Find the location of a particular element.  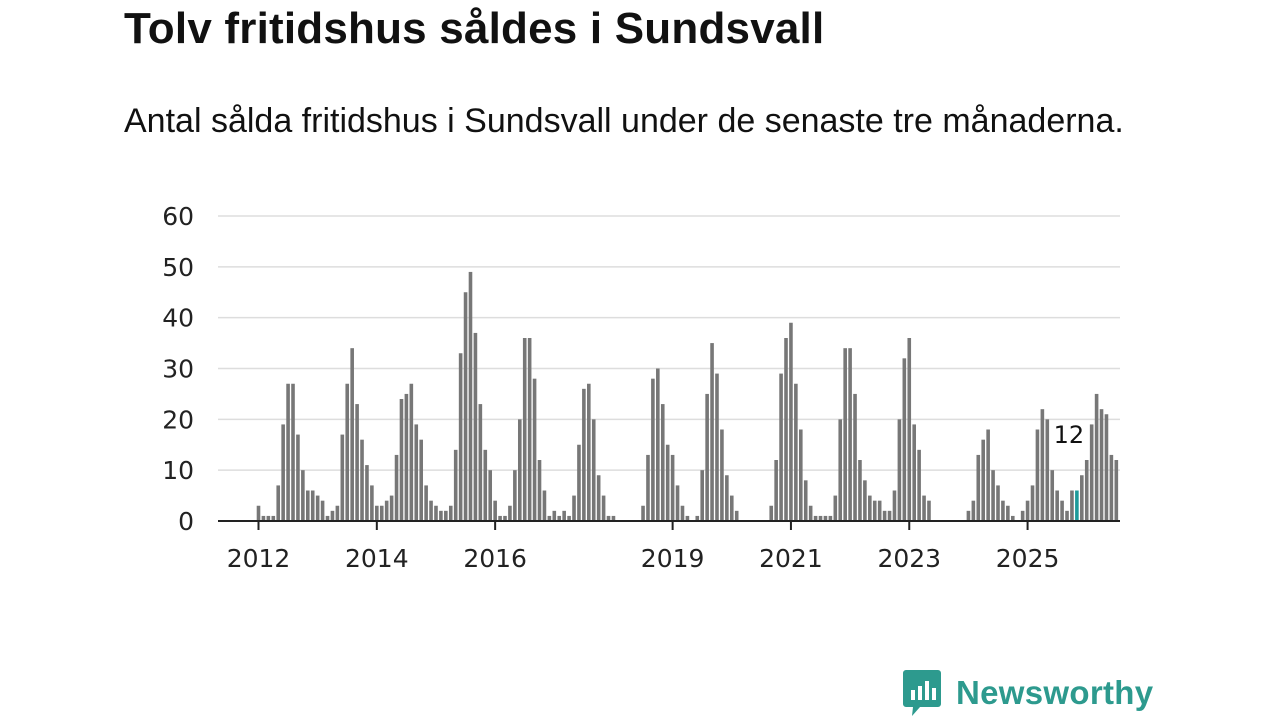

latest-value-label: 12 is located at coordinates (1069, 435).